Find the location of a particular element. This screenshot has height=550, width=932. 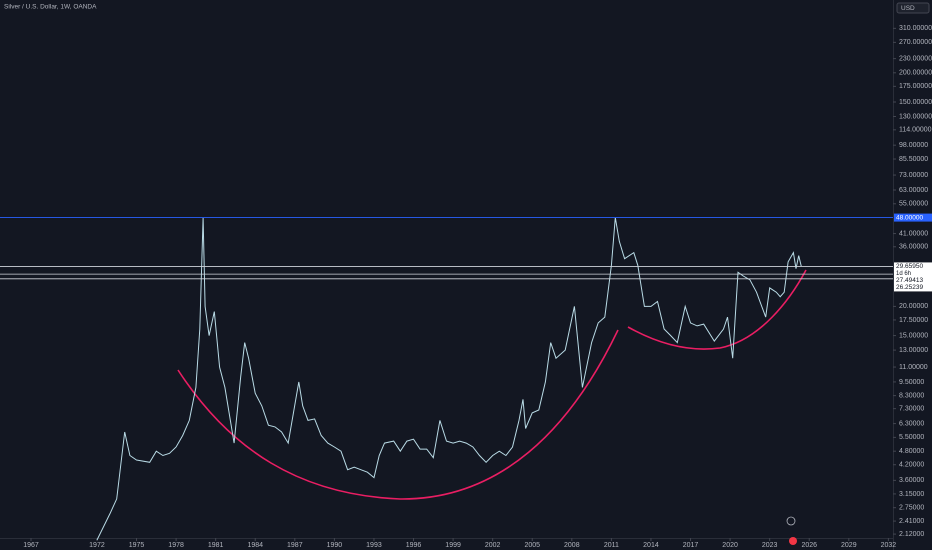

y-tick-label: 3.60000 is located at coordinates (911, 480).